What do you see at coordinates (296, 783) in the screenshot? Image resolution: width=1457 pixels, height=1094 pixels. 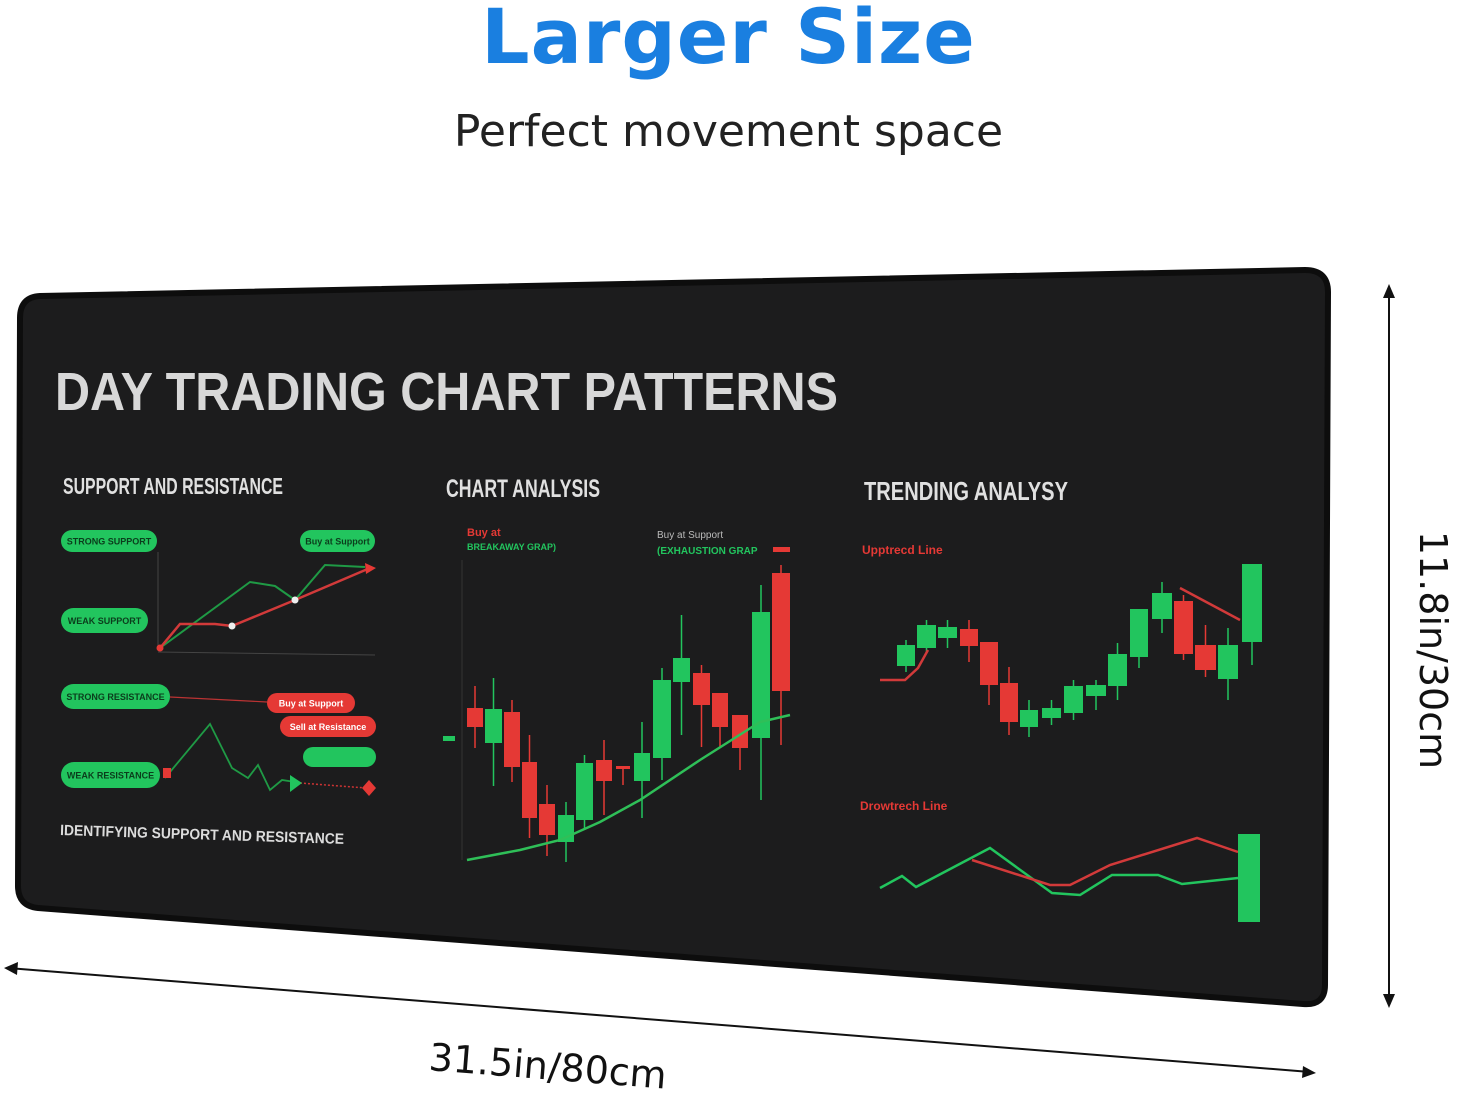 I see `green-marker` at bounding box center [296, 783].